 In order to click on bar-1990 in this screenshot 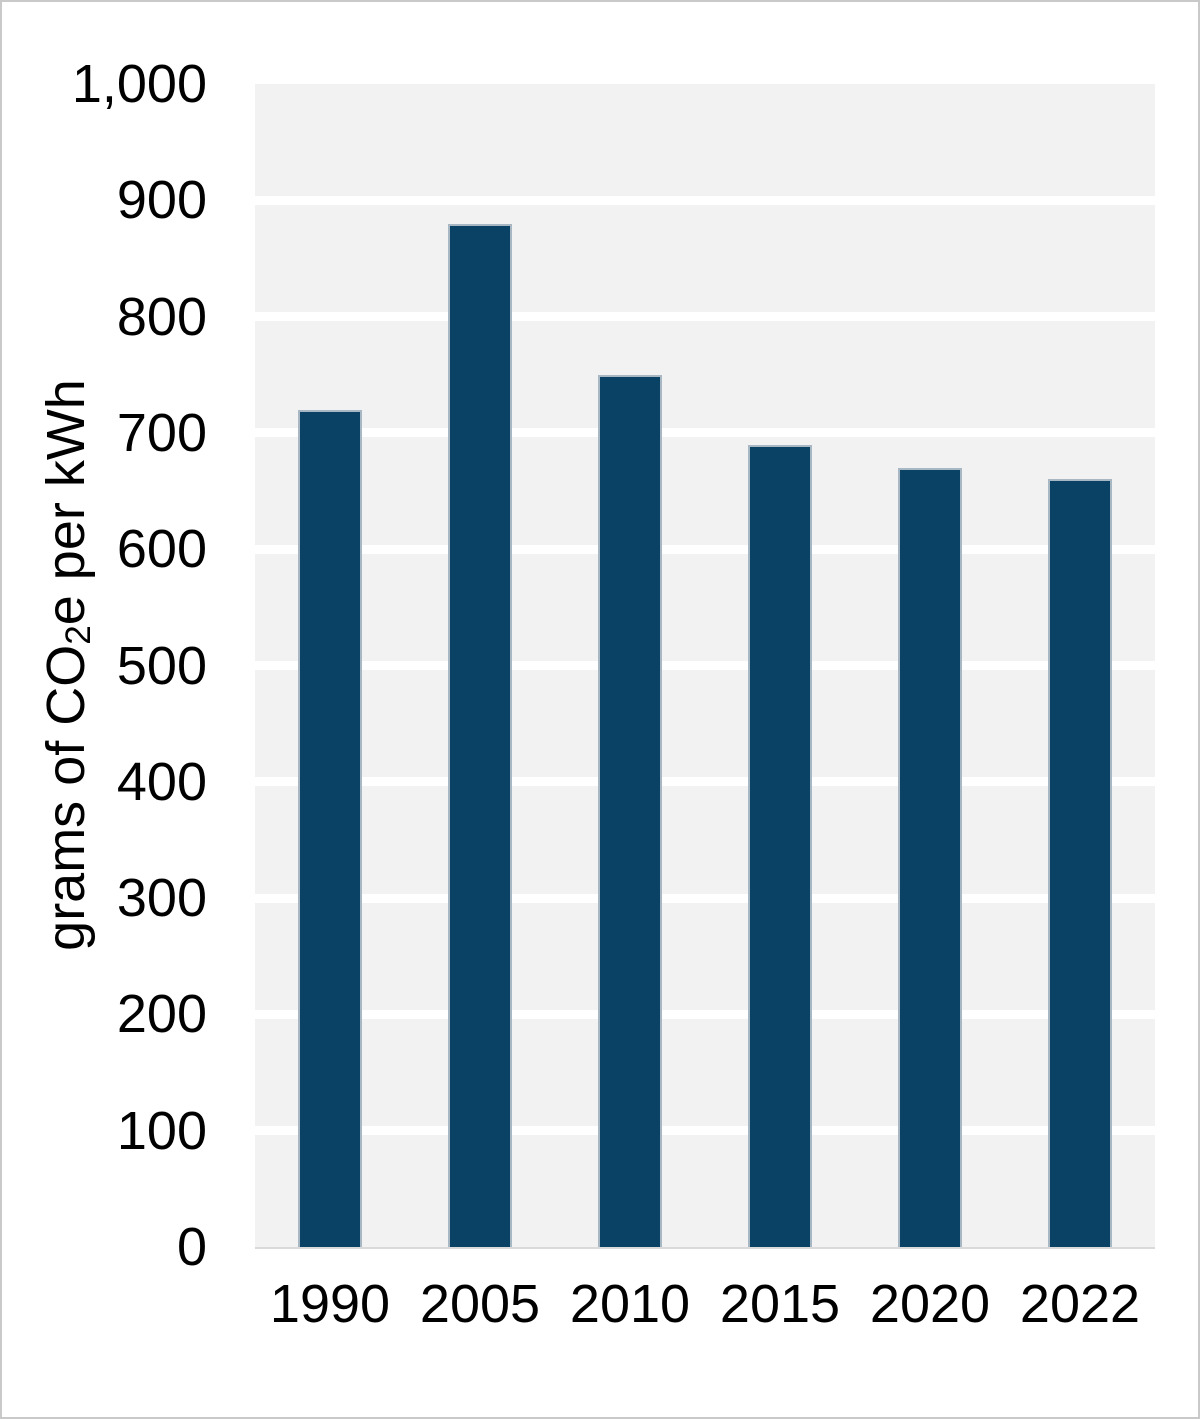, I will do `click(330, 828)`.